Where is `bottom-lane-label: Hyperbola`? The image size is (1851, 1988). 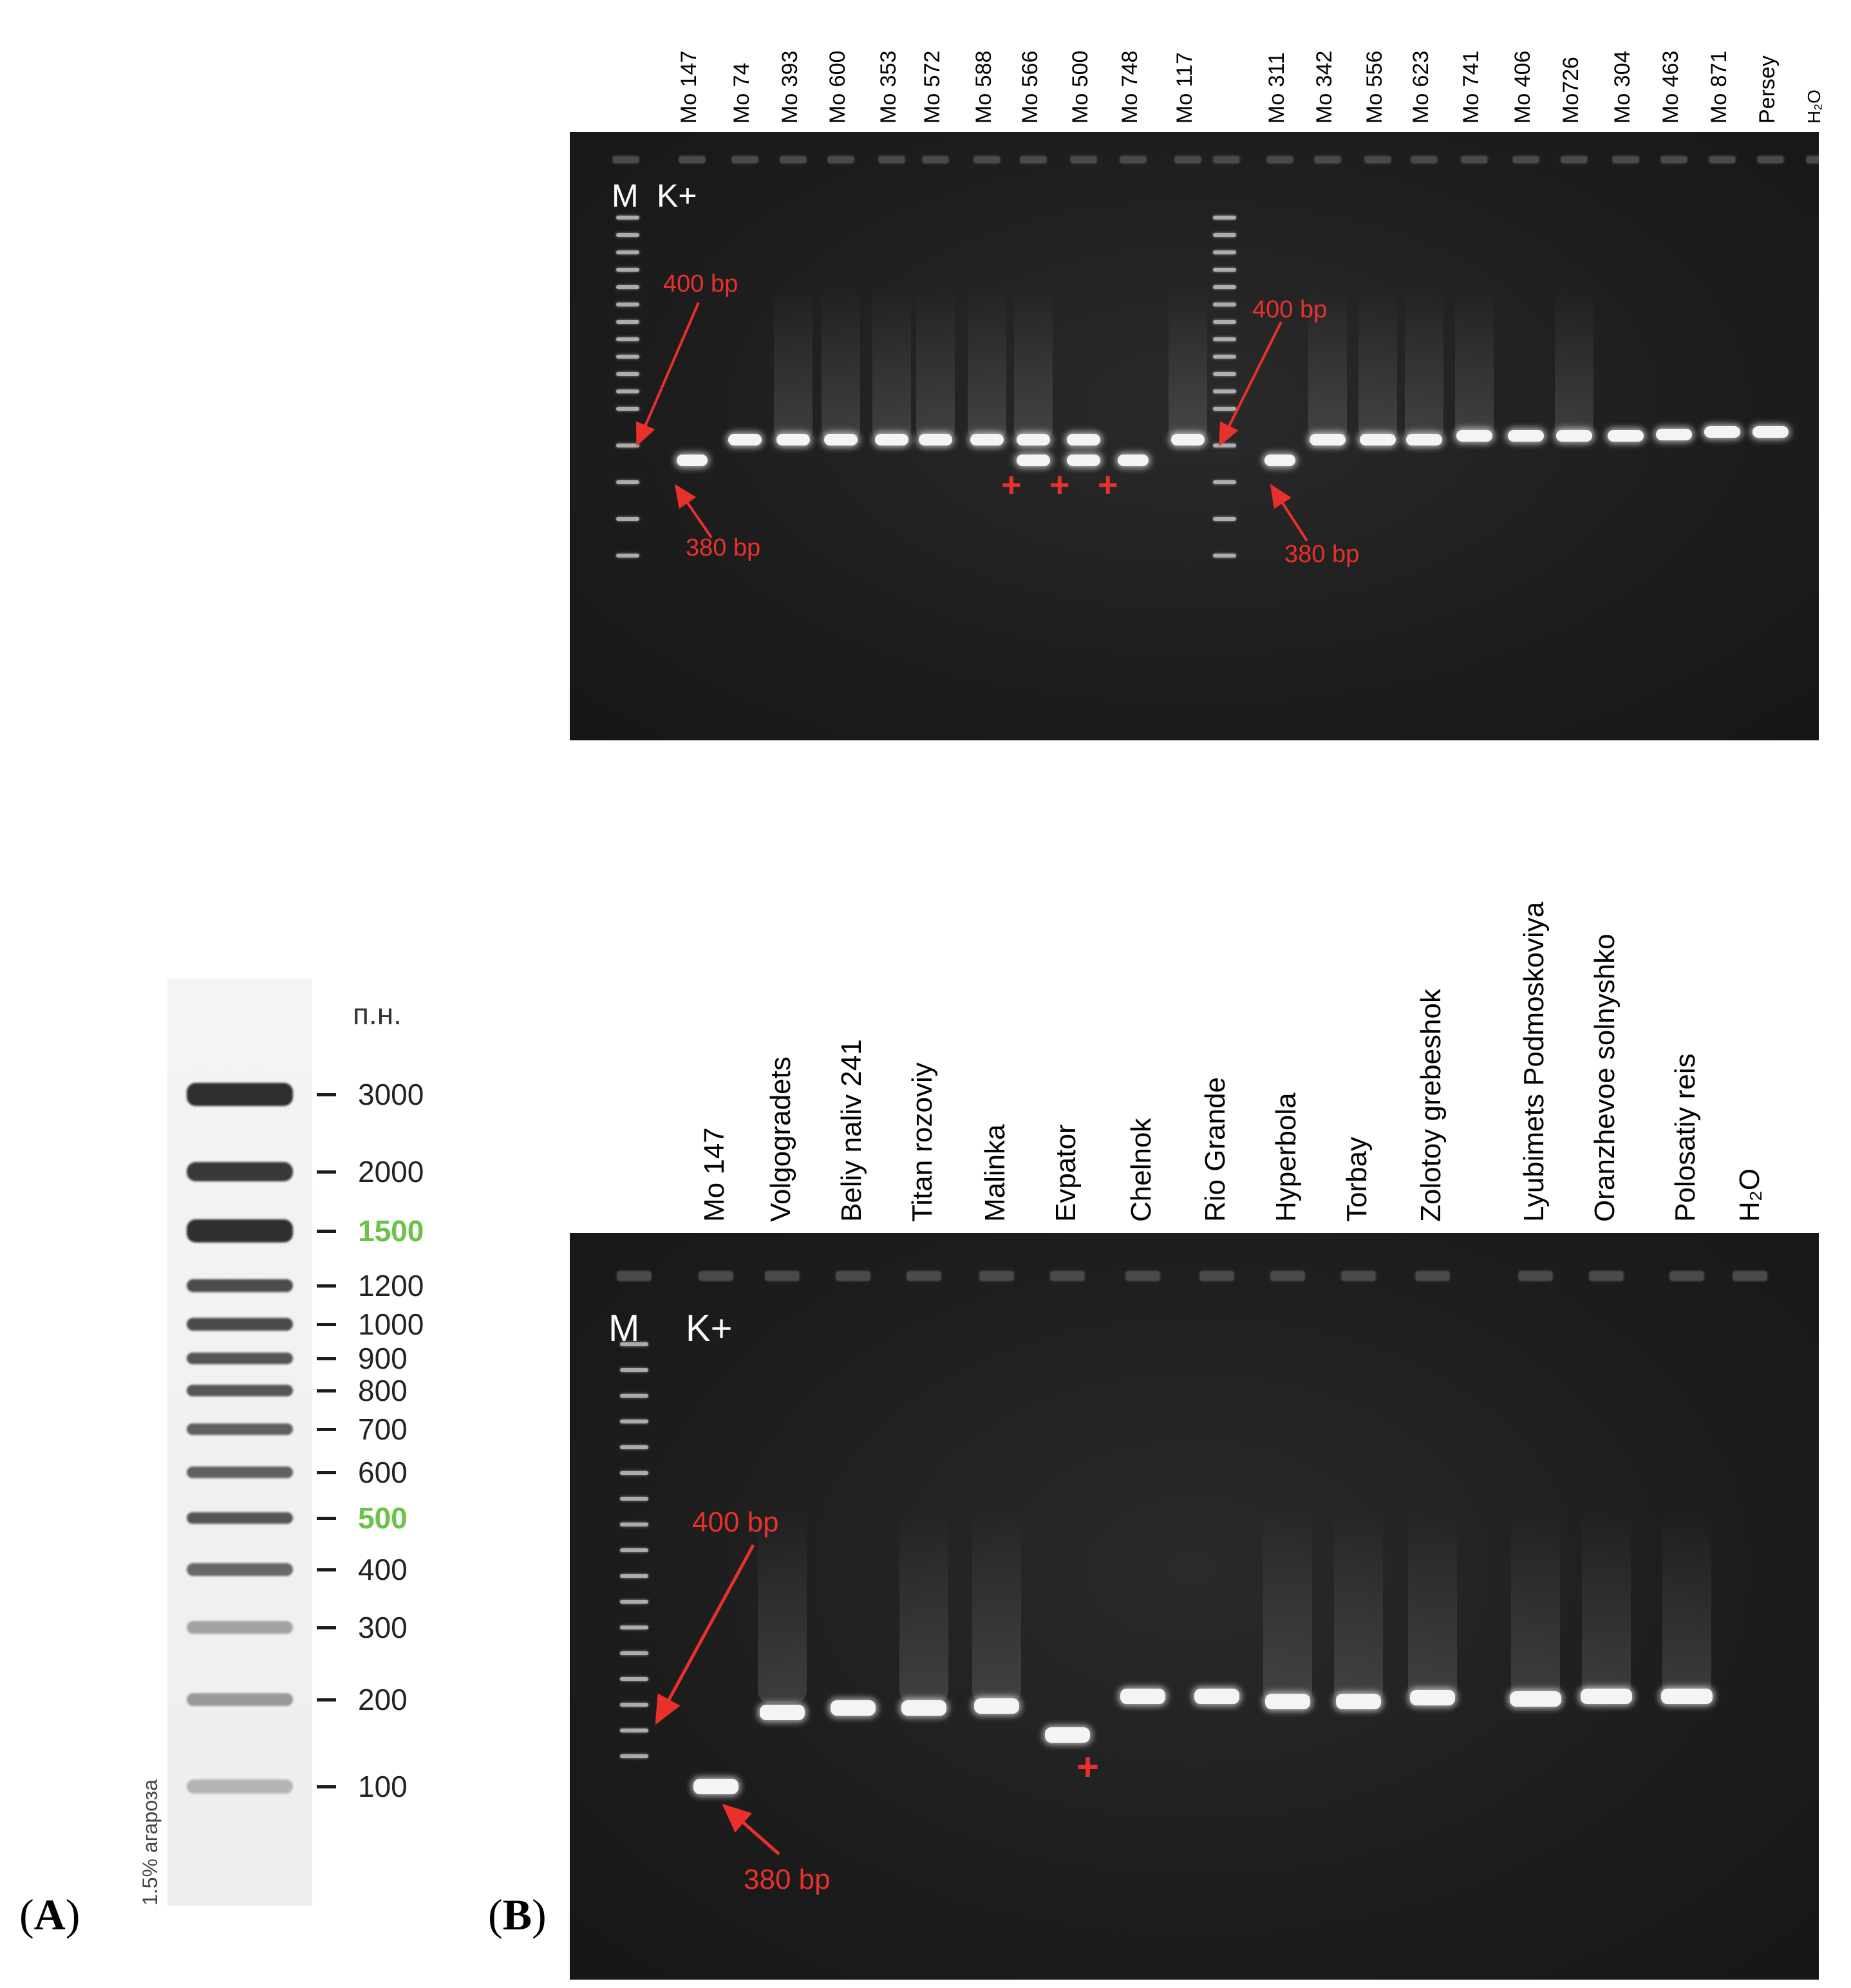 bottom-lane-label: Hyperbola is located at coordinates (1286, 1157).